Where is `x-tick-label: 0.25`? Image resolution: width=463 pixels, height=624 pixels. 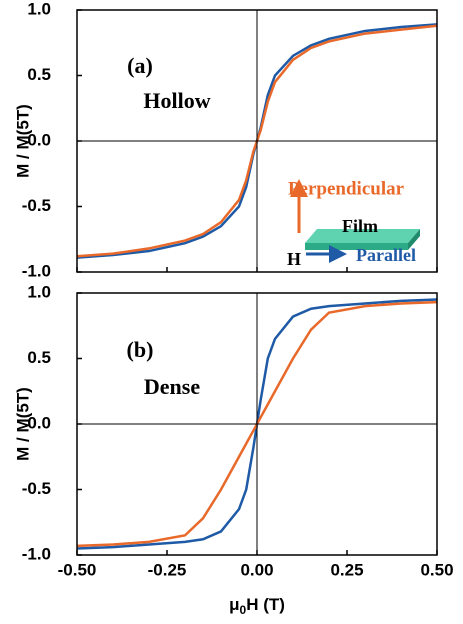 x-tick-label: 0.25 is located at coordinates (346, 569).